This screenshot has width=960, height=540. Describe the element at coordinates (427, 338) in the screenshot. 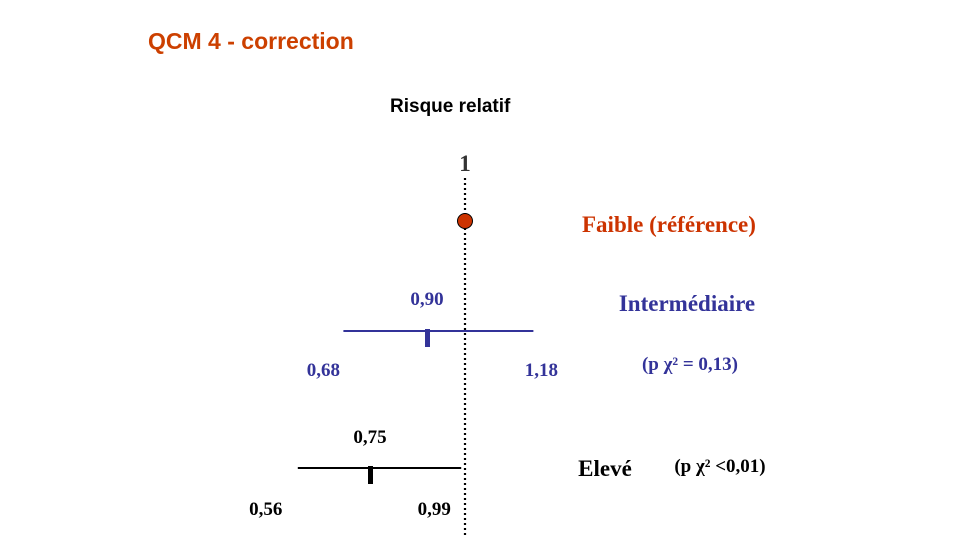

I see `estimate-mark-intermediaire` at that location.